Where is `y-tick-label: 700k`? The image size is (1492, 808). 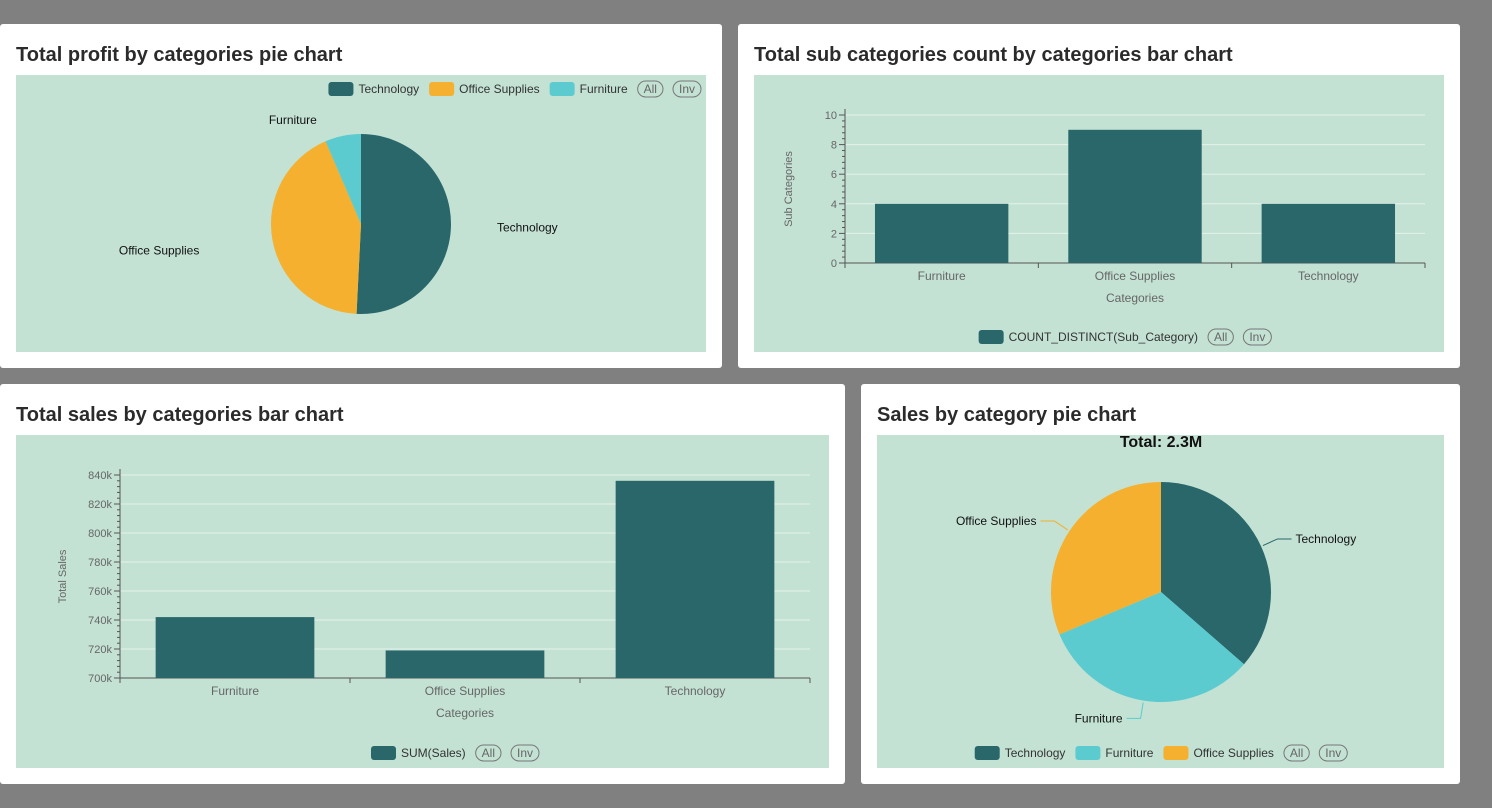 y-tick-label: 700k is located at coordinates (100, 679).